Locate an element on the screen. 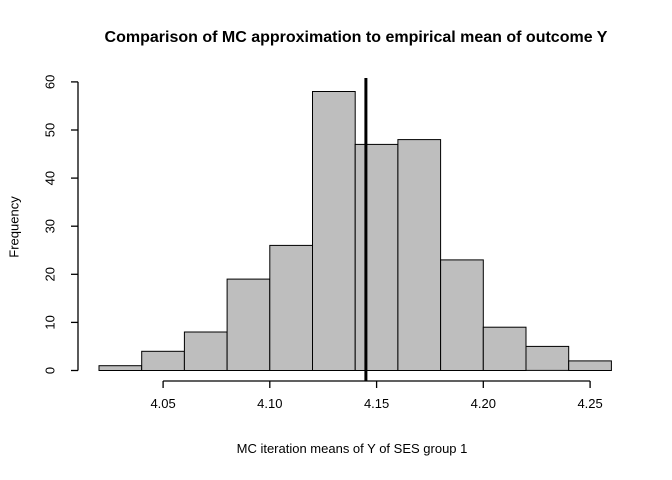 The height and width of the screenshot is (480, 672). y-axis-title-text: Frequency is located at coordinates (14, 227).